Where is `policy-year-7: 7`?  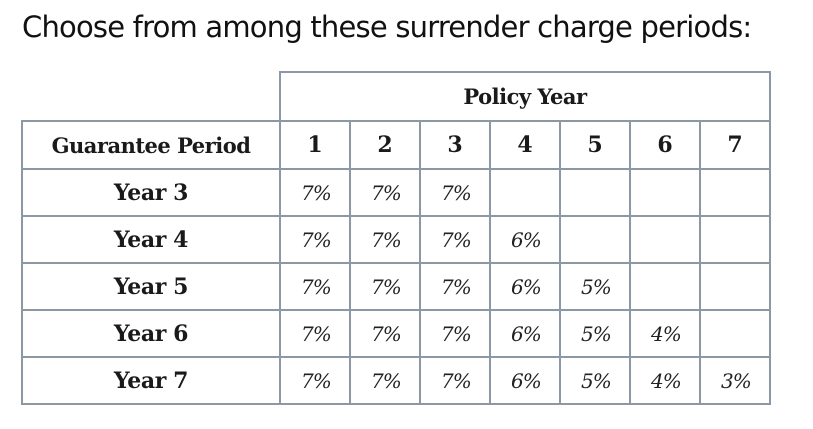
policy-year-7: 7 is located at coordinates (735, 145).